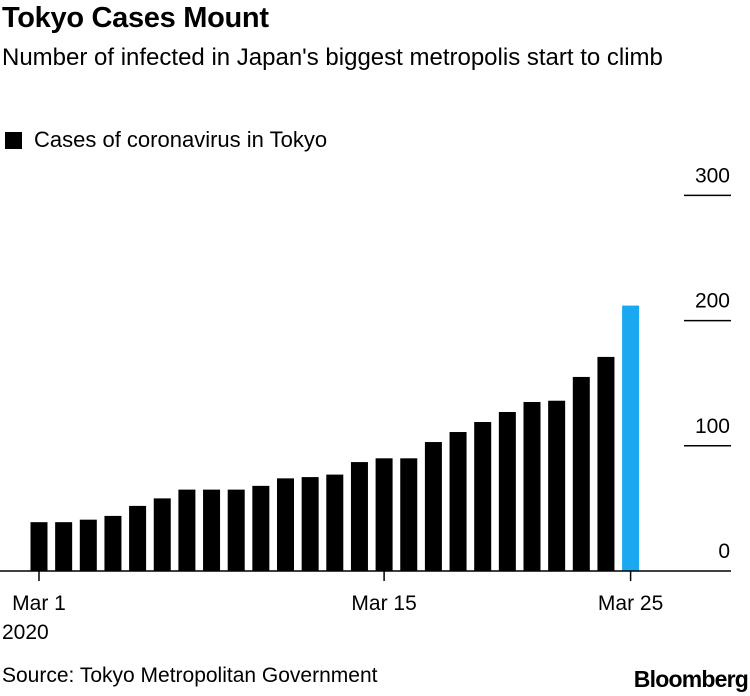 Image resolution: width=750 pixels, height=696 pixels. Describe the element at coordinates (39, 603) in the screenshot. I see `x-tick-label: Mar 1` at that location.